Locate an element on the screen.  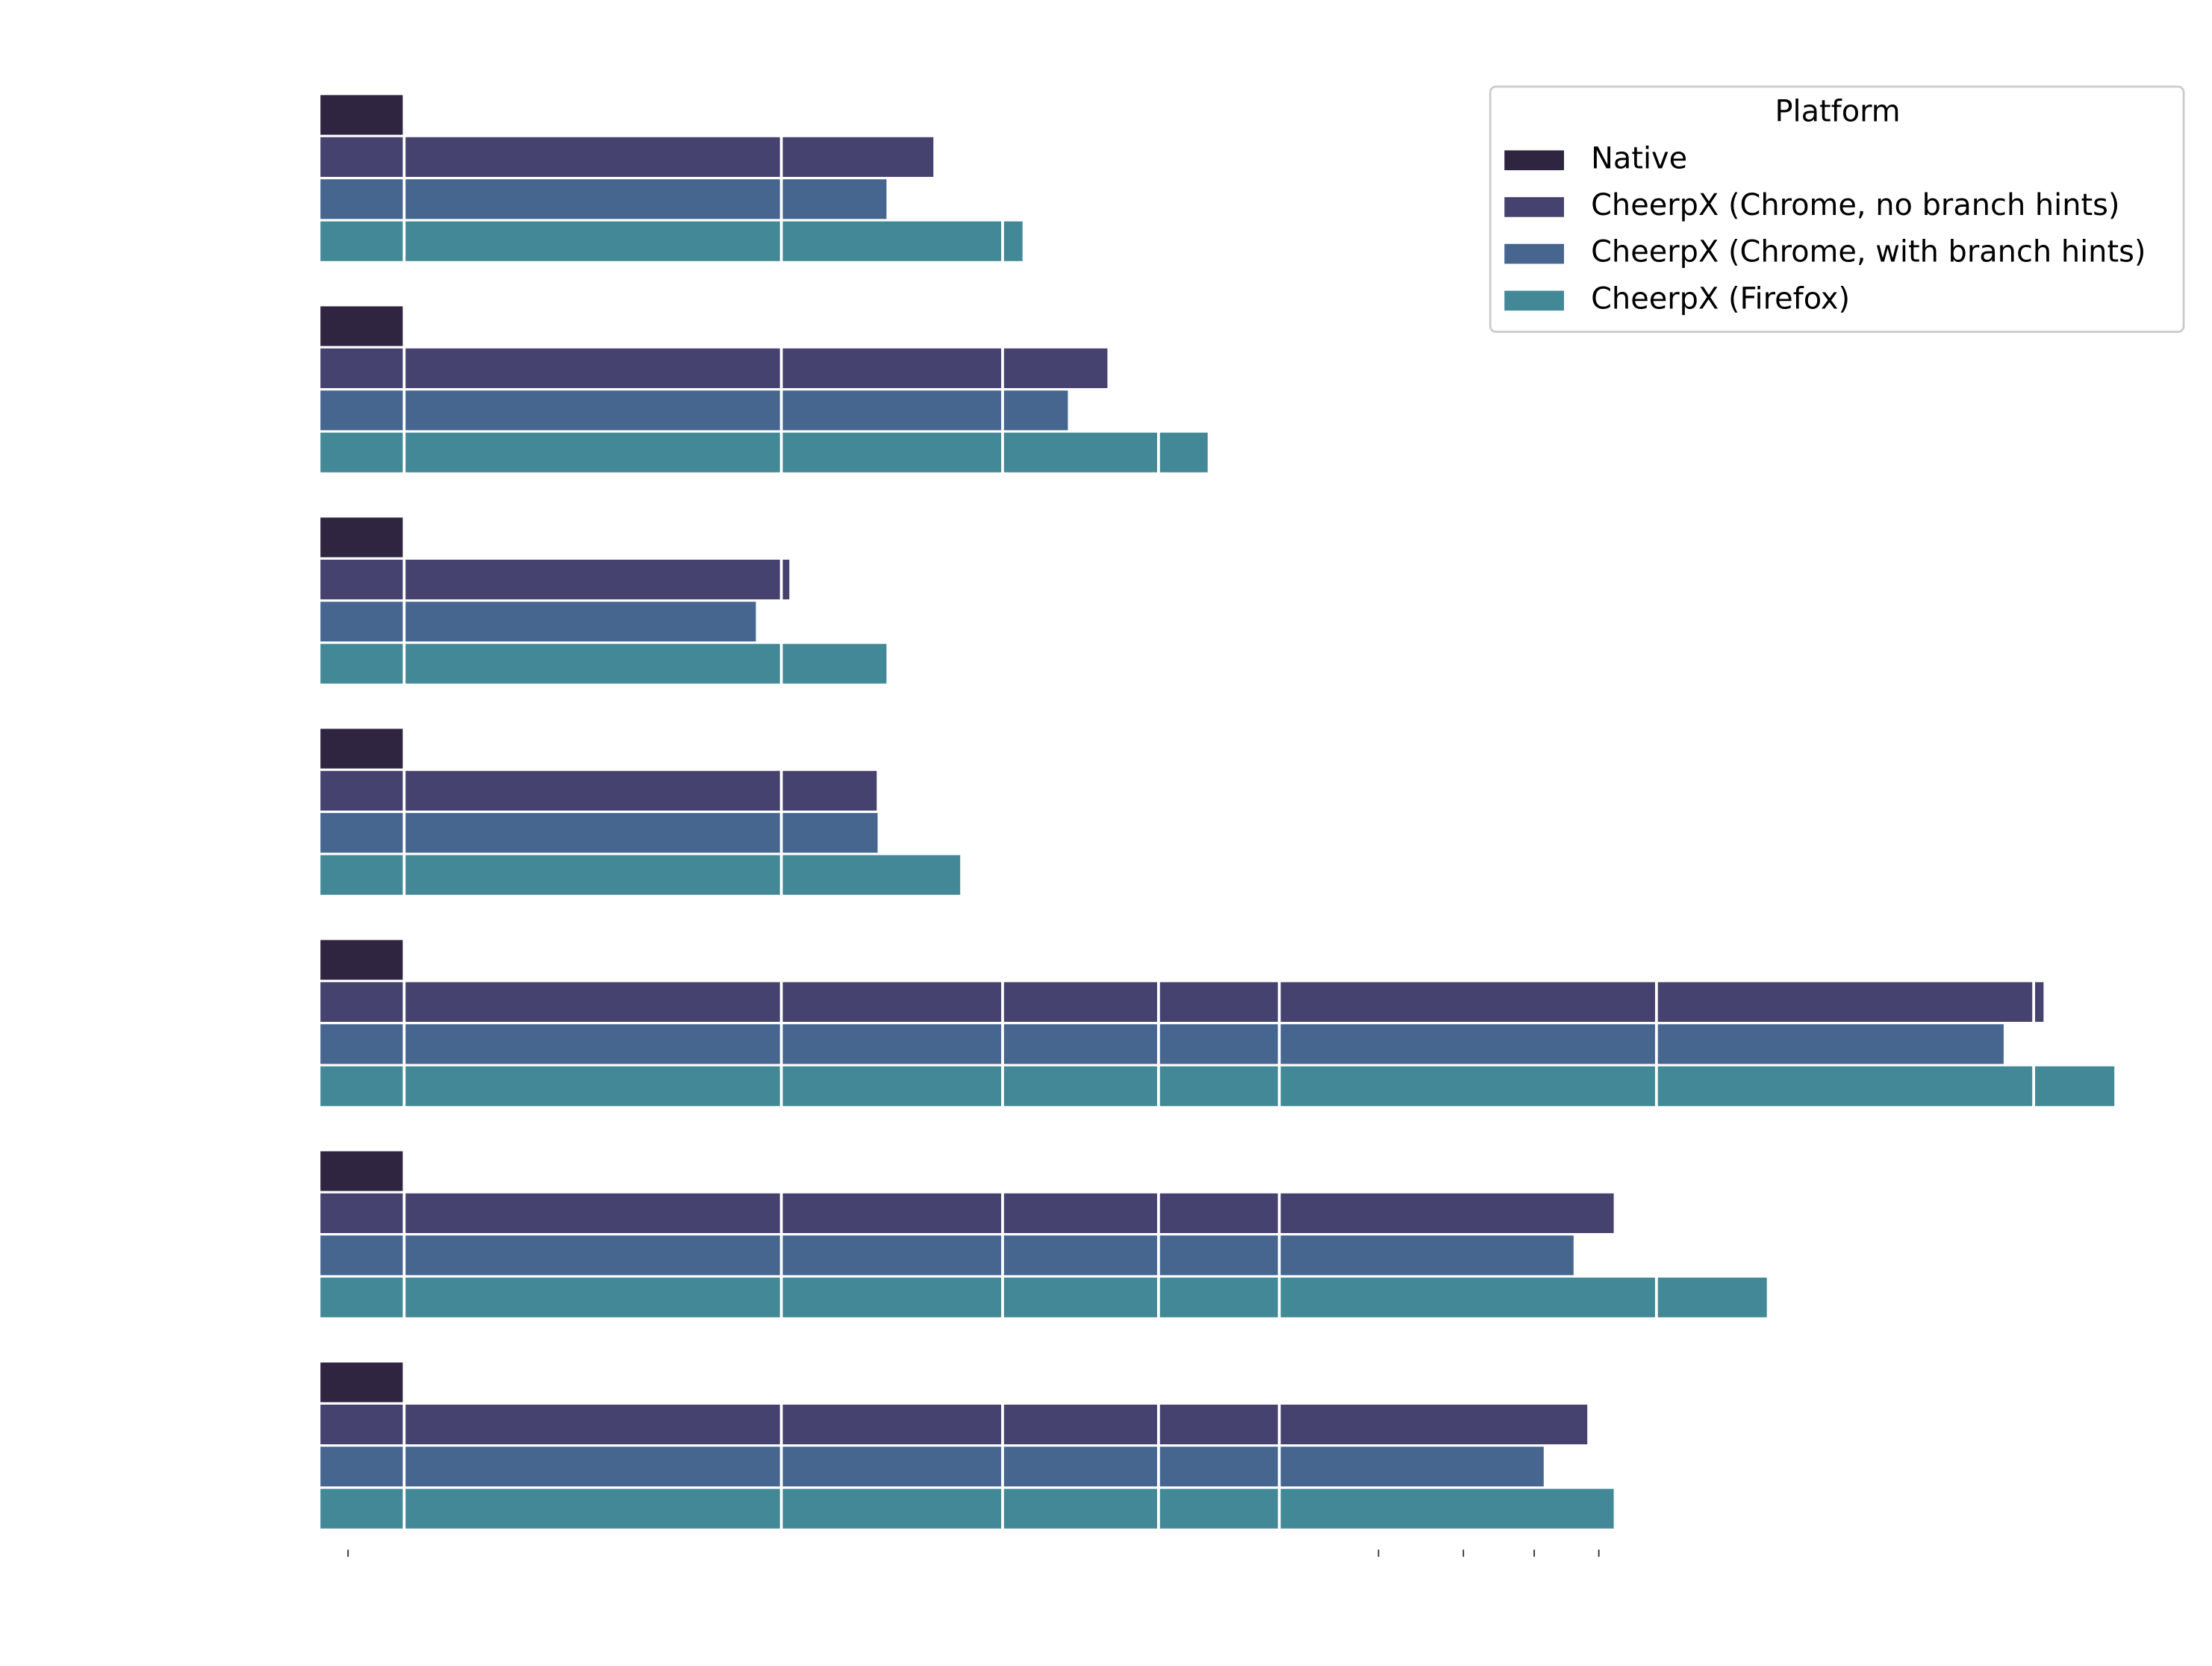
legend-label: CheerpX (Chrome, no branch hints) is located at coordinates (1855, 205).